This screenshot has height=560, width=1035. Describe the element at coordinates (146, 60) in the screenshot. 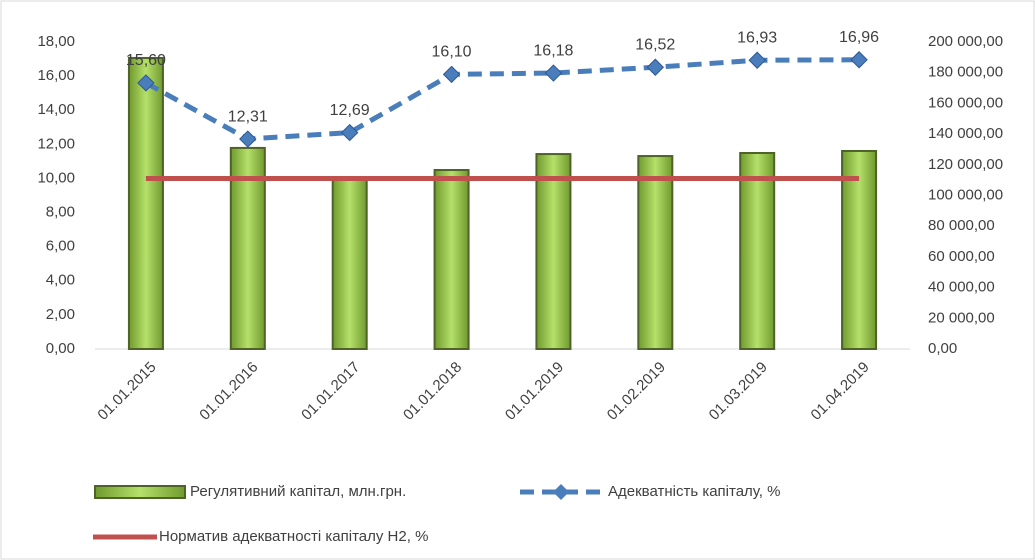

I see `data-label: 15,60` at that location.